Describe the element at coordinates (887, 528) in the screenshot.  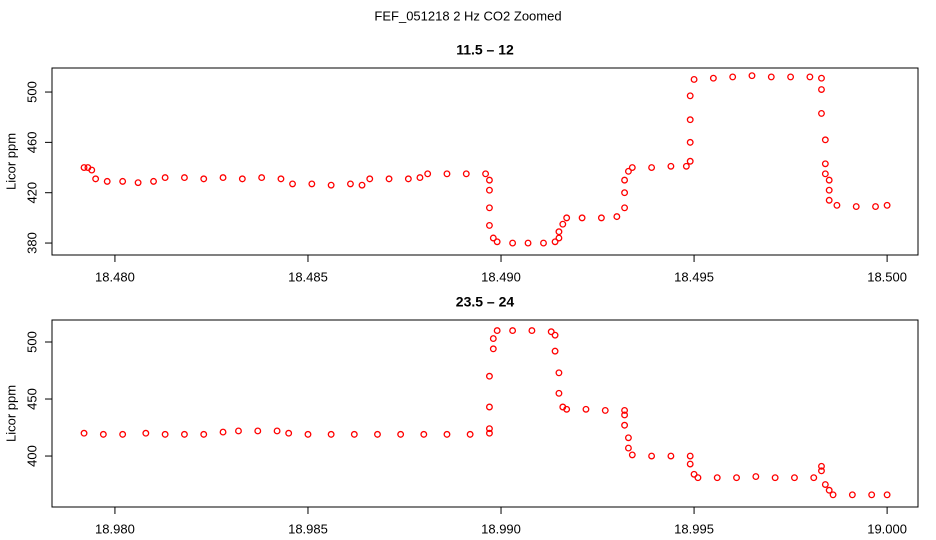
I see `x-tick-label: 19.000` at that location.